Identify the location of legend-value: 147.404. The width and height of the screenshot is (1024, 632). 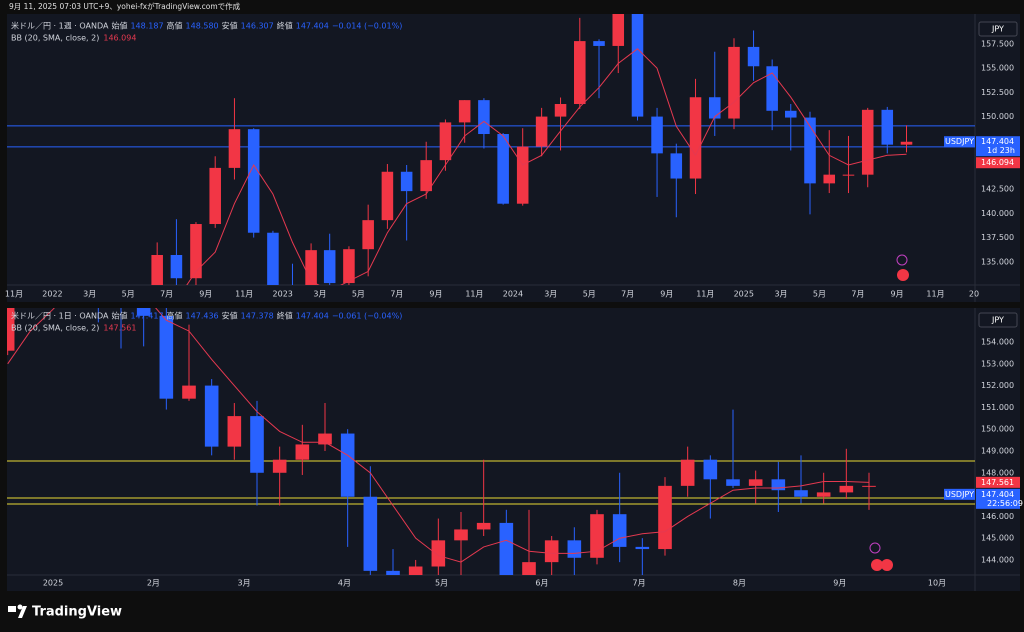
(312, 26).